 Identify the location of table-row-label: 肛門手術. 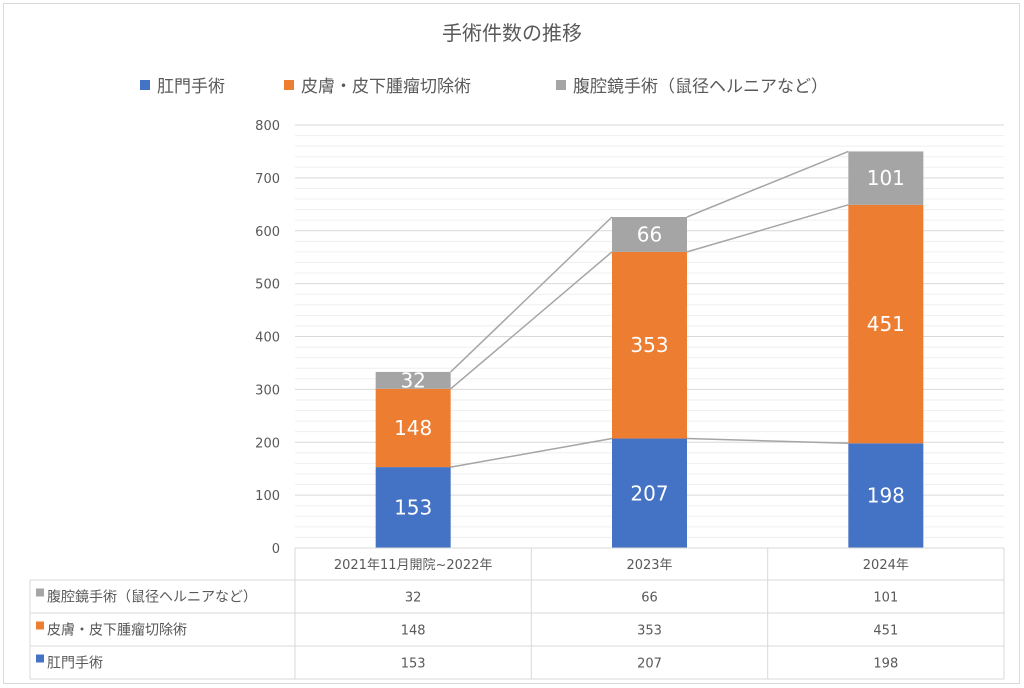
(75, 664).